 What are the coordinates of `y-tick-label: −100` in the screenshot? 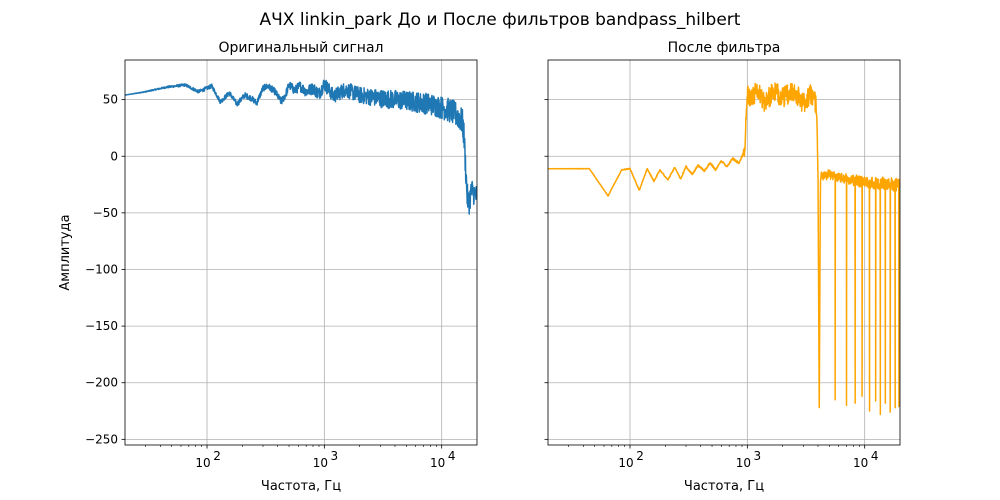 It's located at (101, 269).